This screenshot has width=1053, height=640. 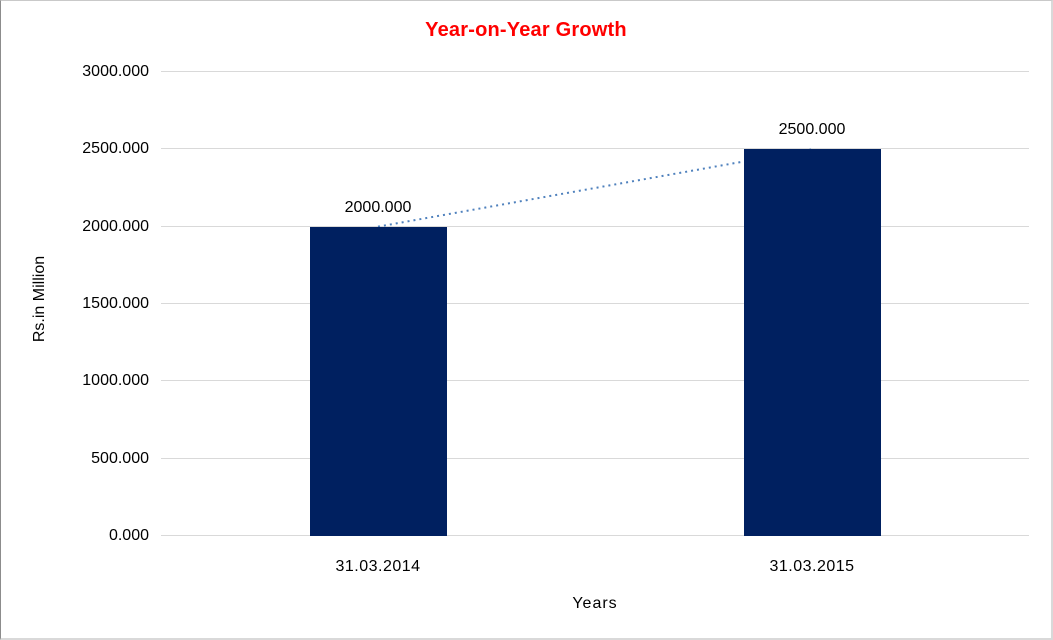 What do you see at coordinates (115, 303) in the screenshot?
I see `y-axis-tick-label: 1500.000` at bounding box center [115, 303].